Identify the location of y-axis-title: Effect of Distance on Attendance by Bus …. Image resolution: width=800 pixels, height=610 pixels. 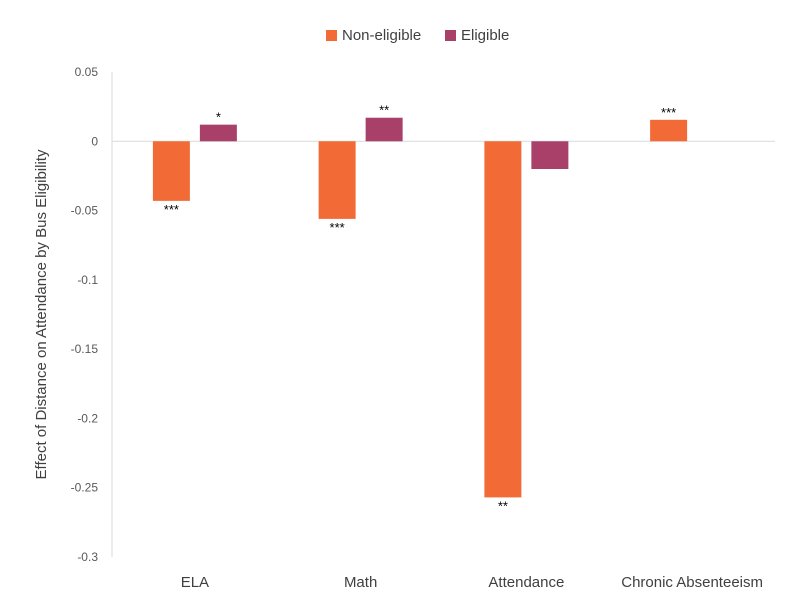
(41, 314).